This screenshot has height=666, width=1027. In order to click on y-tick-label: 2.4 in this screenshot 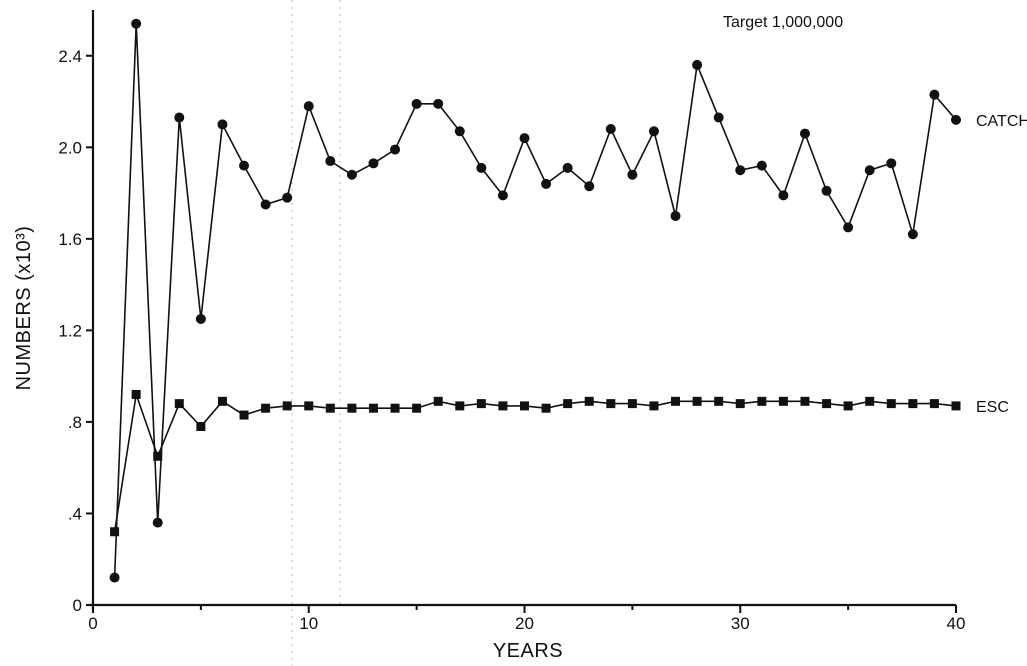, I will do `click(70, 56)`.